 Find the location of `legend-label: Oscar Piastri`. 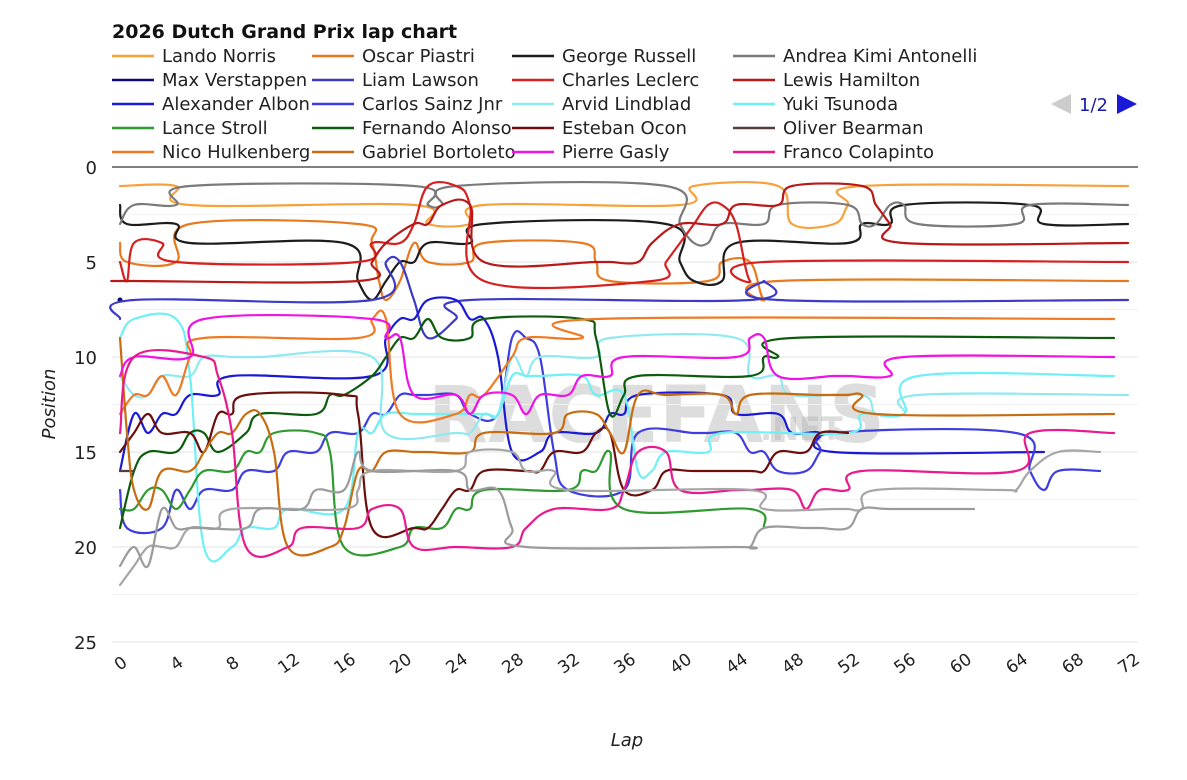

legend-label: Oscar Piastri is located at coordinates (418, 56).